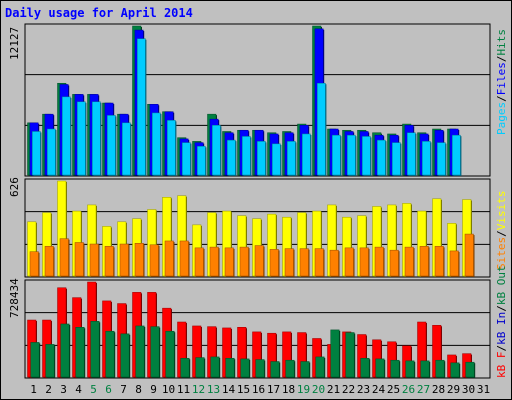 The width and height of the screenshot is (512, 400). What do you see at coordinates (501, 365) in the screenshot?
I see `legend-kb-f: kB F` at bounding box center [501, 365].